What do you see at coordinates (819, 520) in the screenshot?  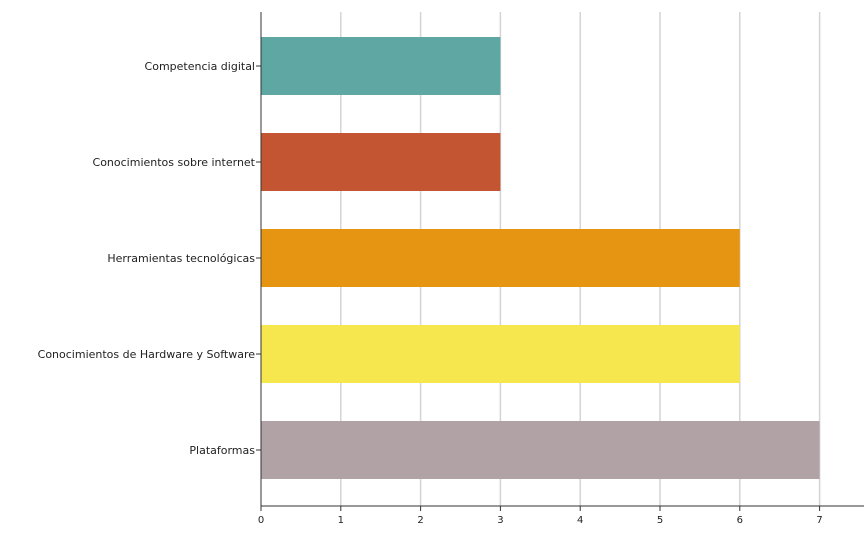 I see `x-tick-label-7: 7` at bounding box center [819, 520].